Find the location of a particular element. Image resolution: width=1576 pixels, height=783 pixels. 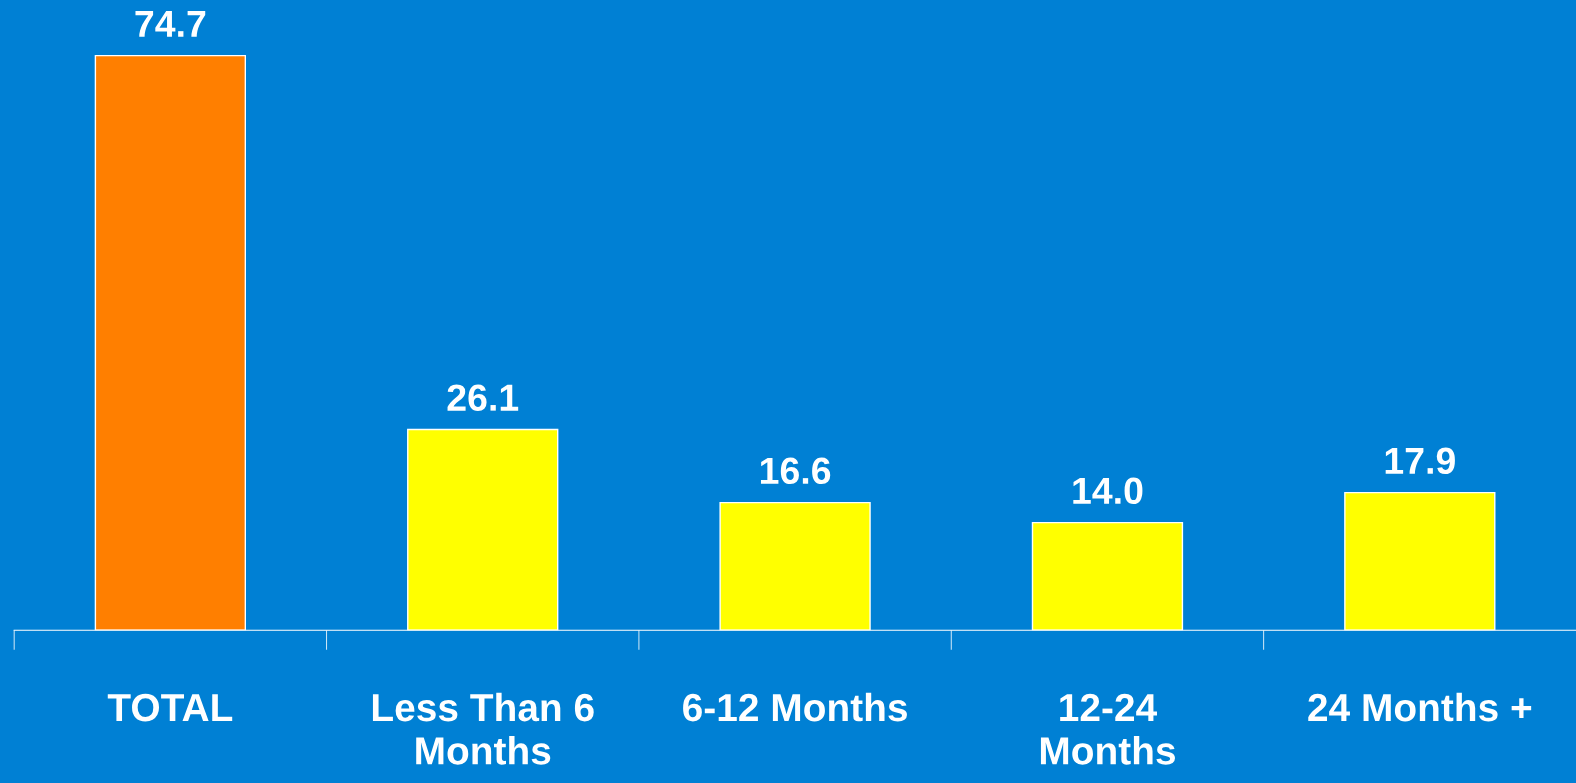

x-tick-label: 24 Months + is located at coordinates (1420, 707).